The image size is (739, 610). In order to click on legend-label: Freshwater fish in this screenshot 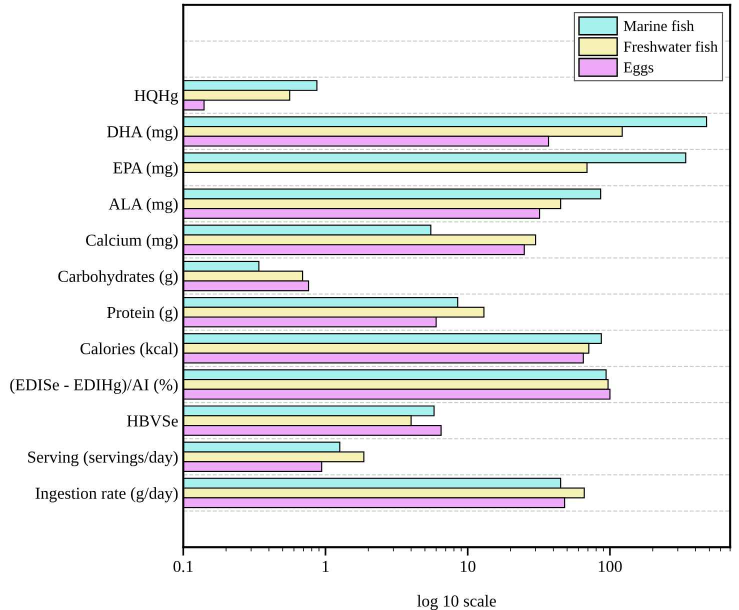, I will do `click(671, 46)`.